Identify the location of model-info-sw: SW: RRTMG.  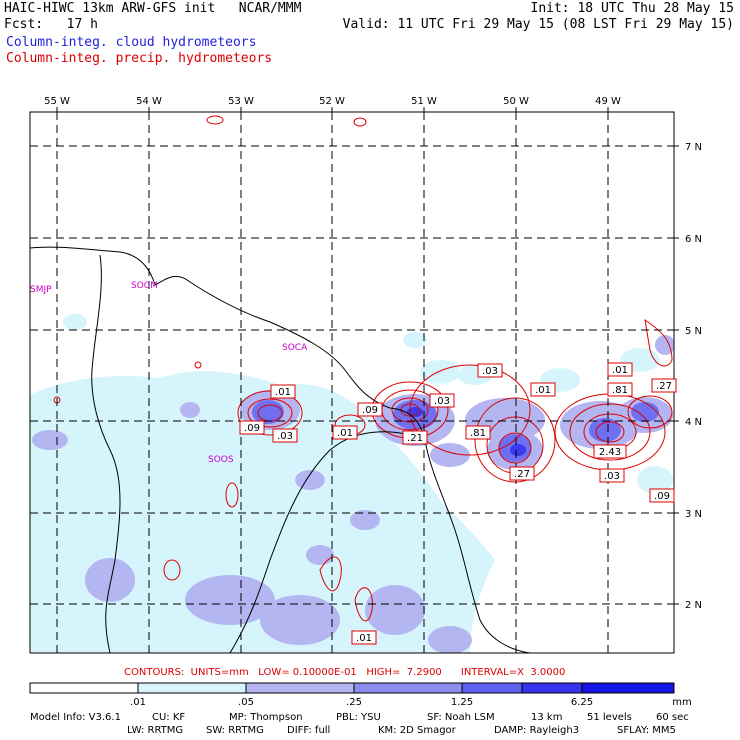
(235, 730).